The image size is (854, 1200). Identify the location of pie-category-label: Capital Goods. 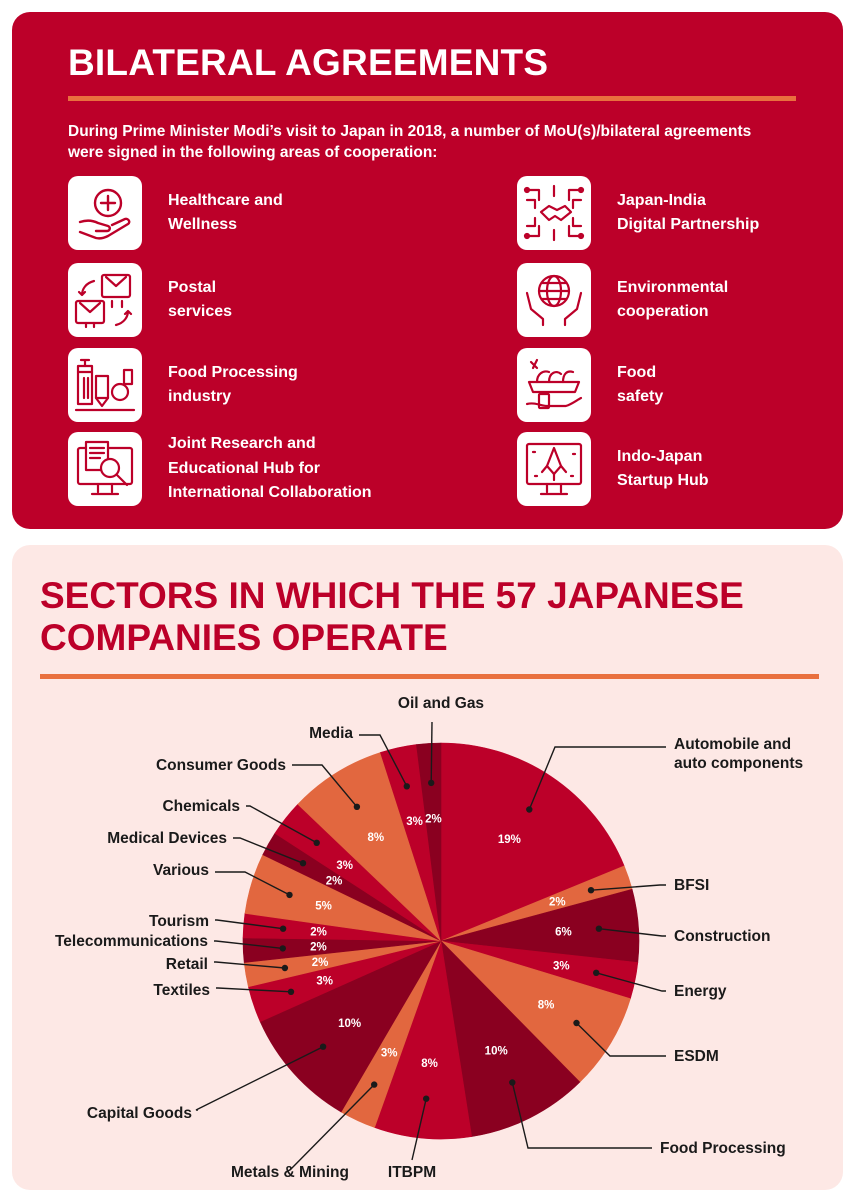
(139, 1113).